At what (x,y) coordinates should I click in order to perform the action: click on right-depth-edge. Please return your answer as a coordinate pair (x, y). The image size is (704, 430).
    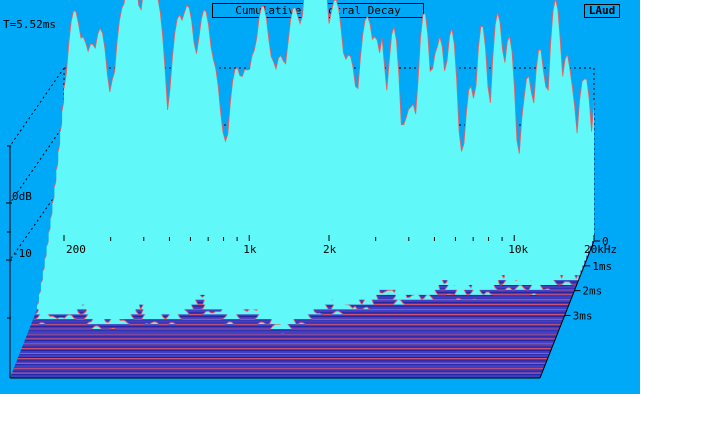
    Looking at the image, I should click on (567, 309).